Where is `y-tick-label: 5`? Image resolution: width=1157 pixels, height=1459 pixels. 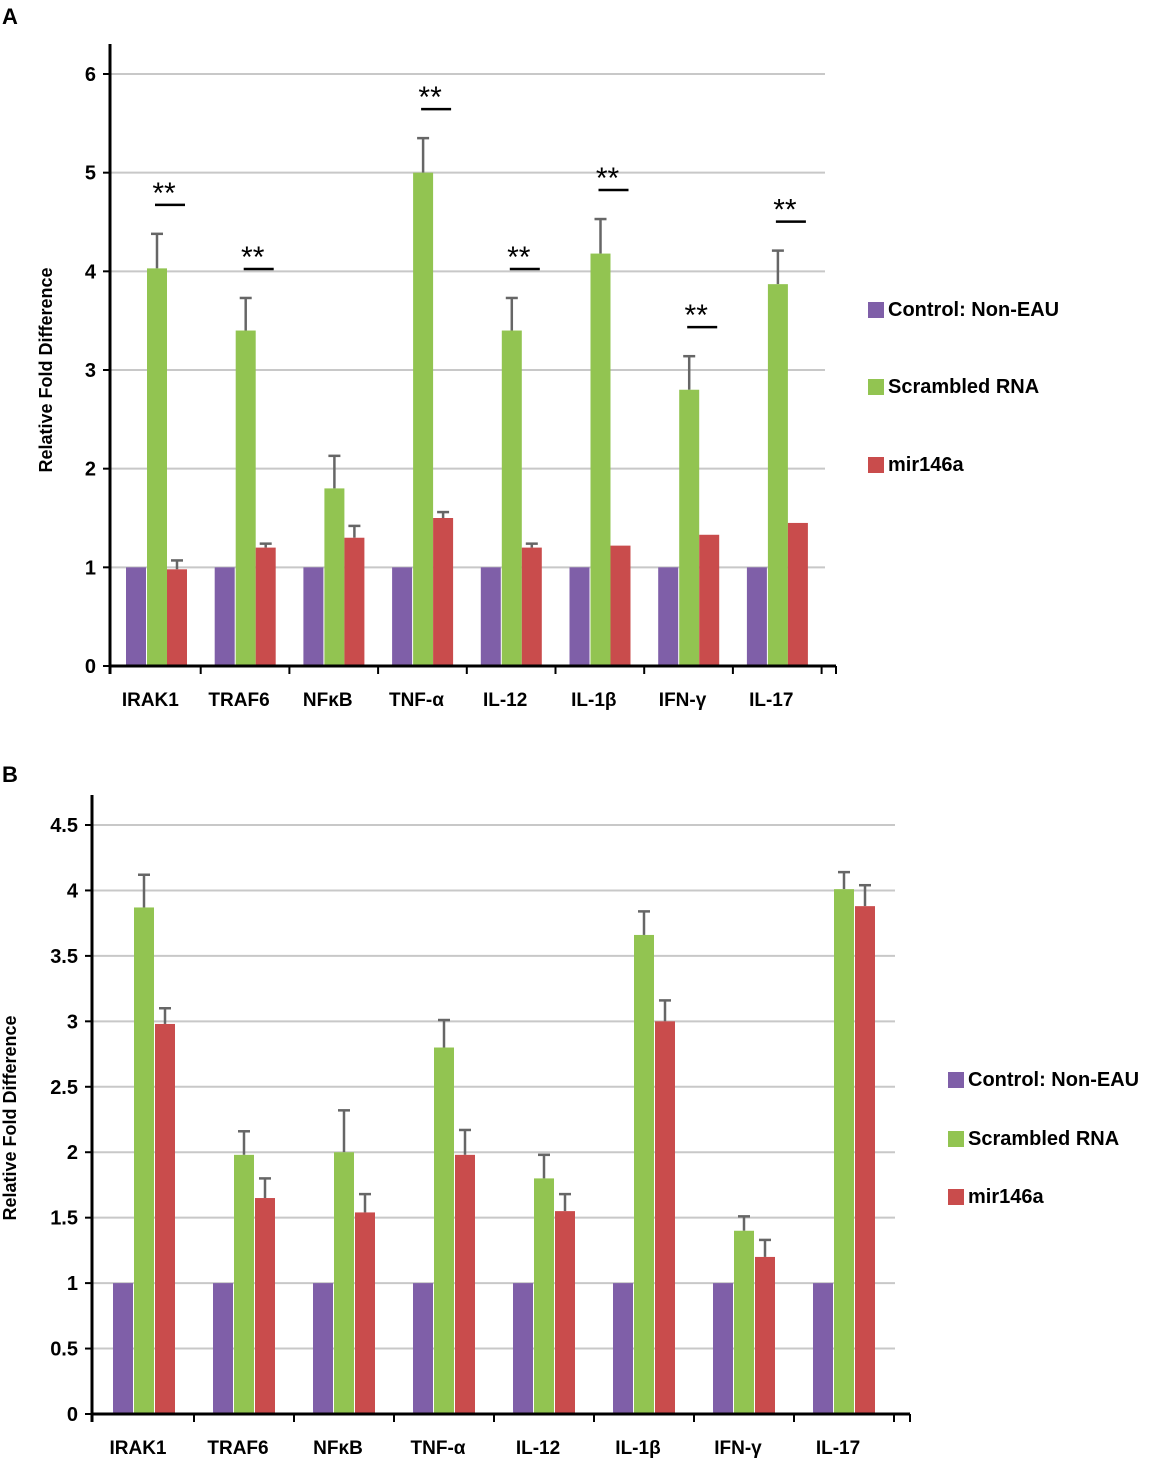 y-tick-label: 5 is located at coordinates (90, 174).